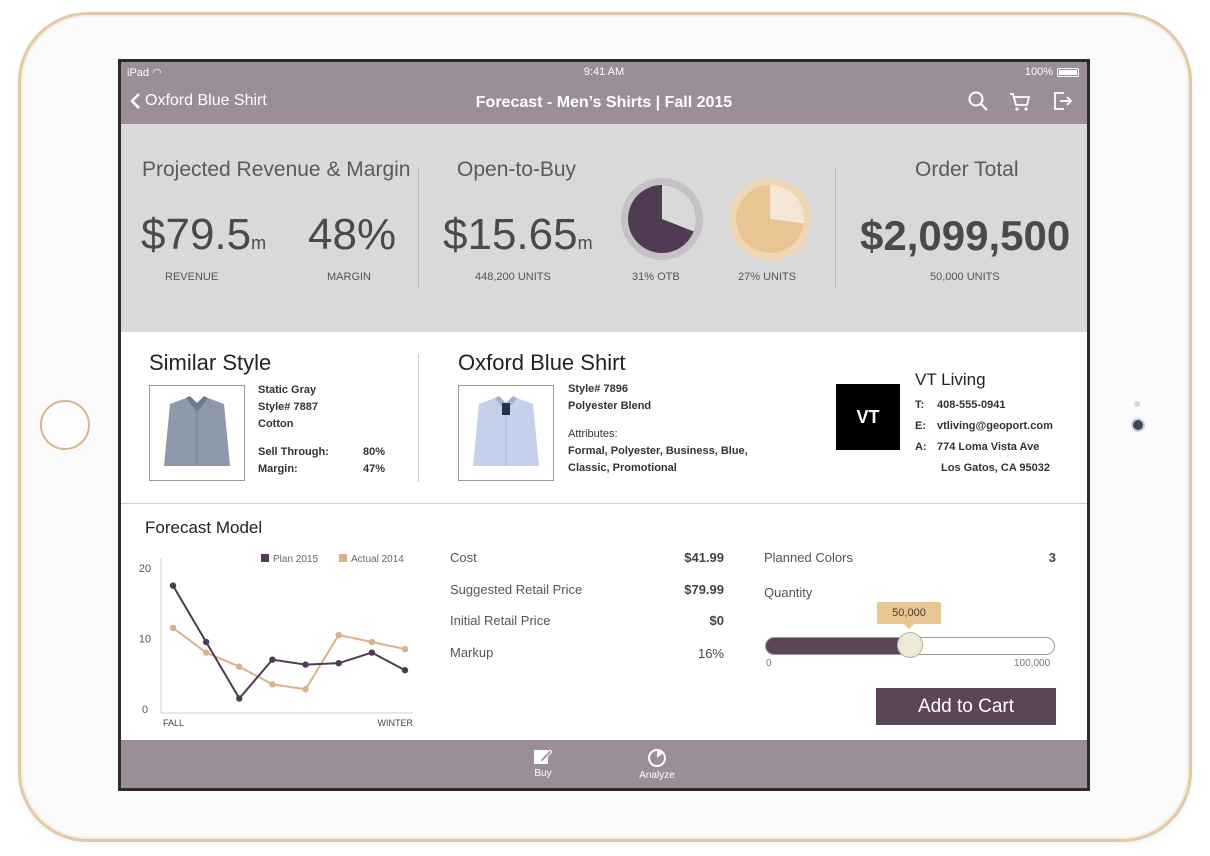  I want to click on address-line-2: Los Gatos, CA 95032, so click(996, 468).